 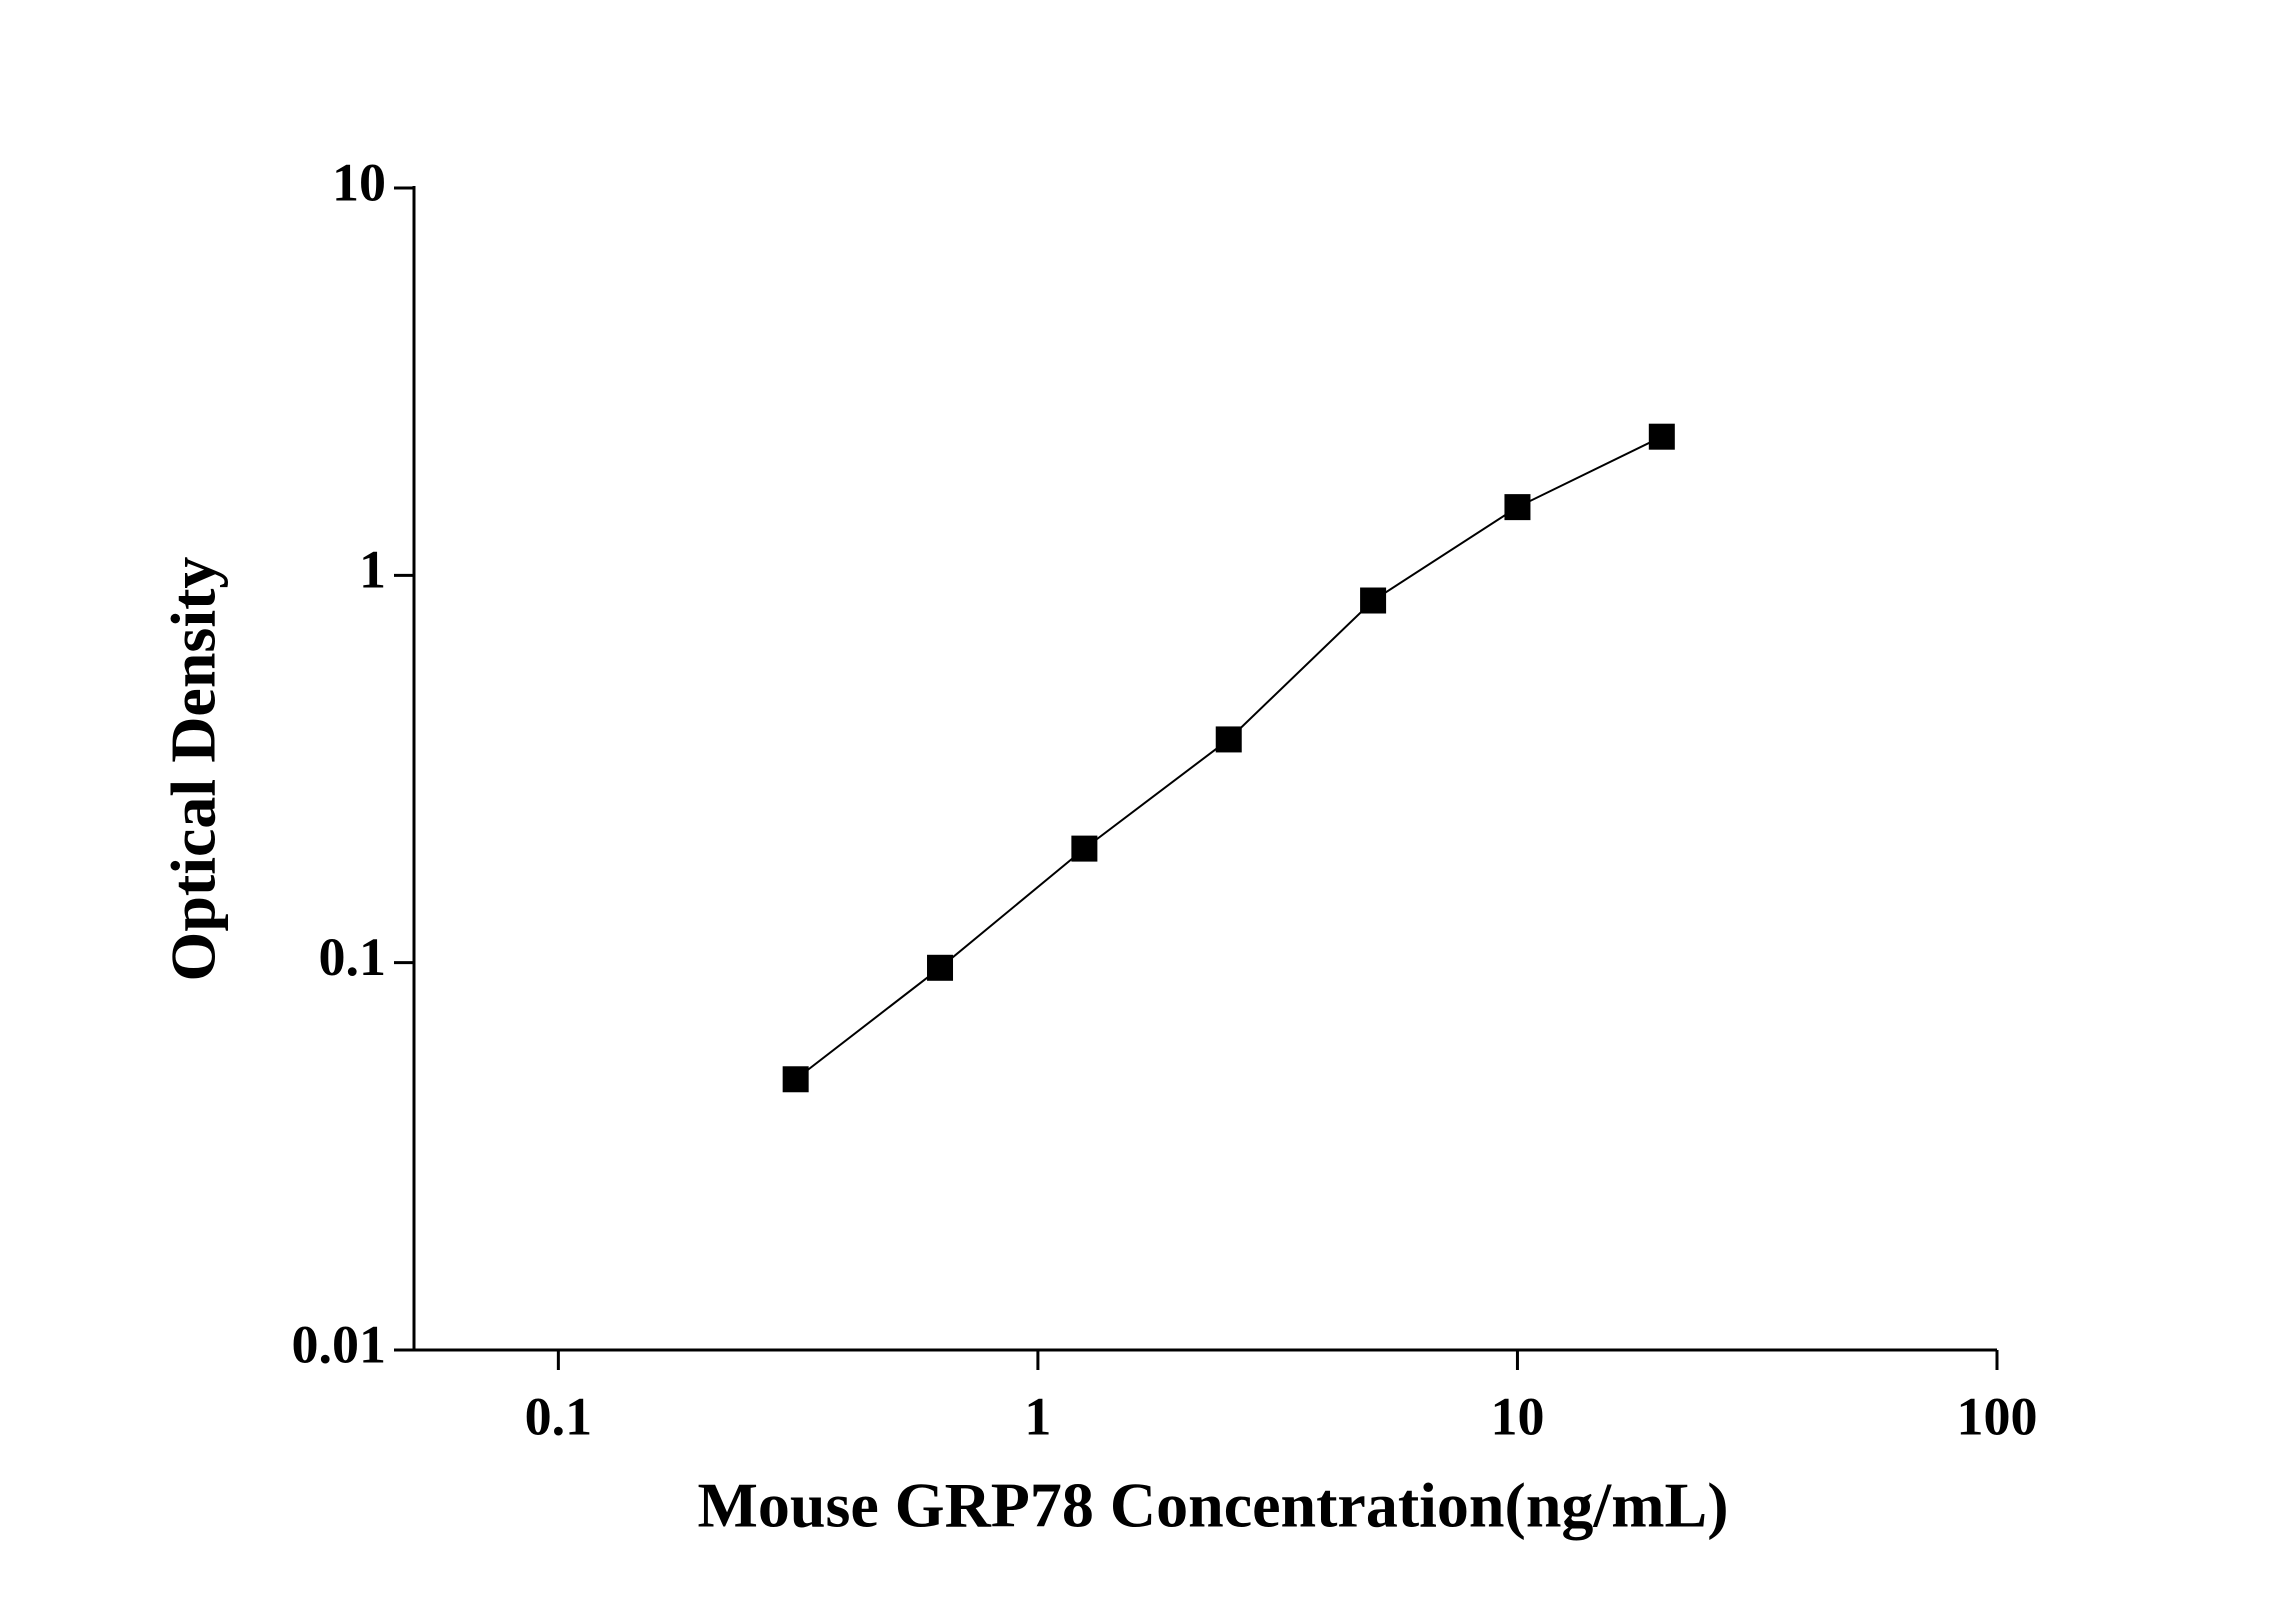 What do you see at coordinates (359, 182) in the screenshot?
I see `y-tick-label: 10` at bounding box center [359, 182].